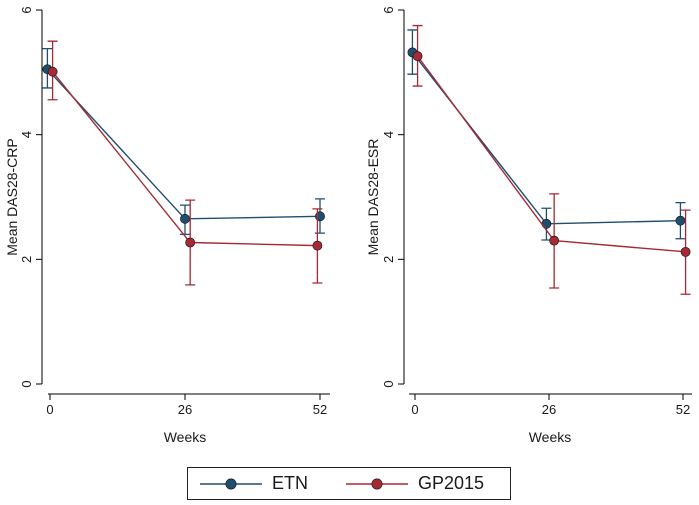  I want to click on legend-item-gp2015: GP2015, so click(413, 483).